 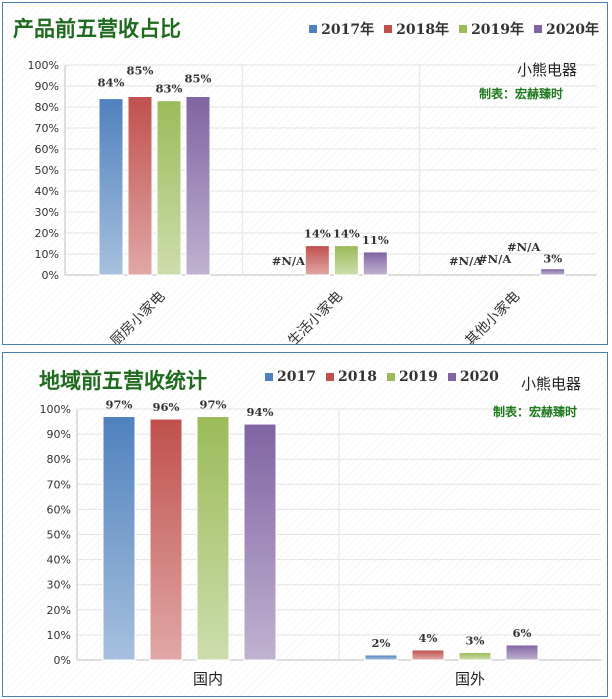 I want to click on legend-label: 2019年, so click(x=498, y=30).